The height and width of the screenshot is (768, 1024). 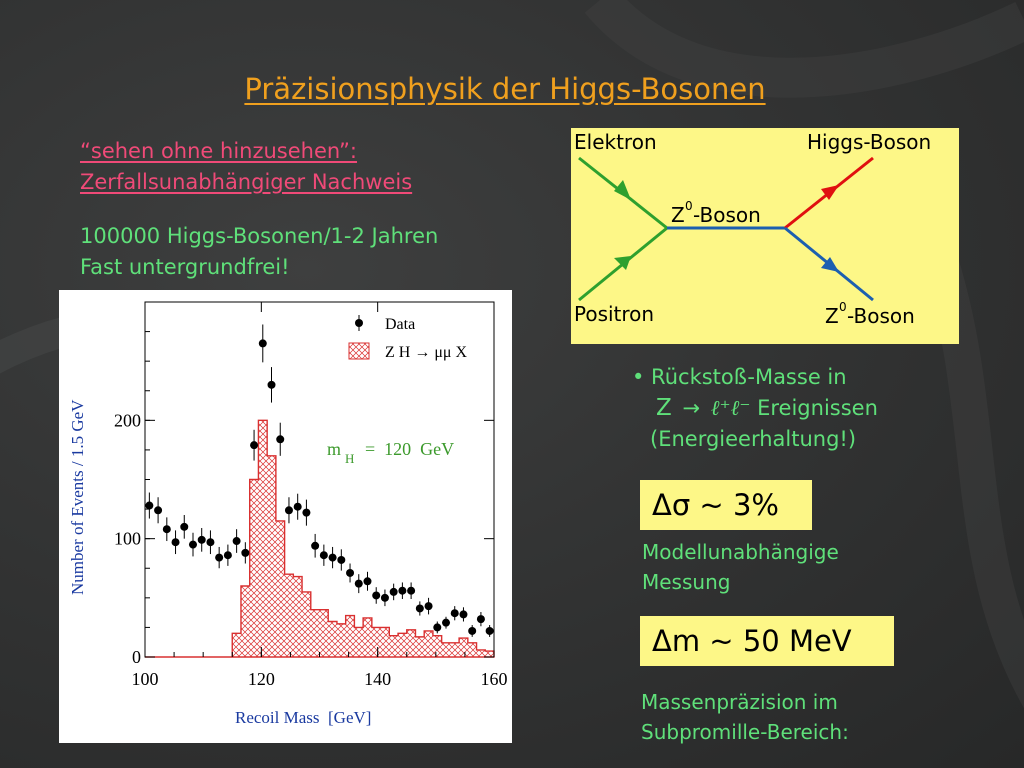 I want to click on bullet-suffix: Ereignissen, so click(x=817, y=408).